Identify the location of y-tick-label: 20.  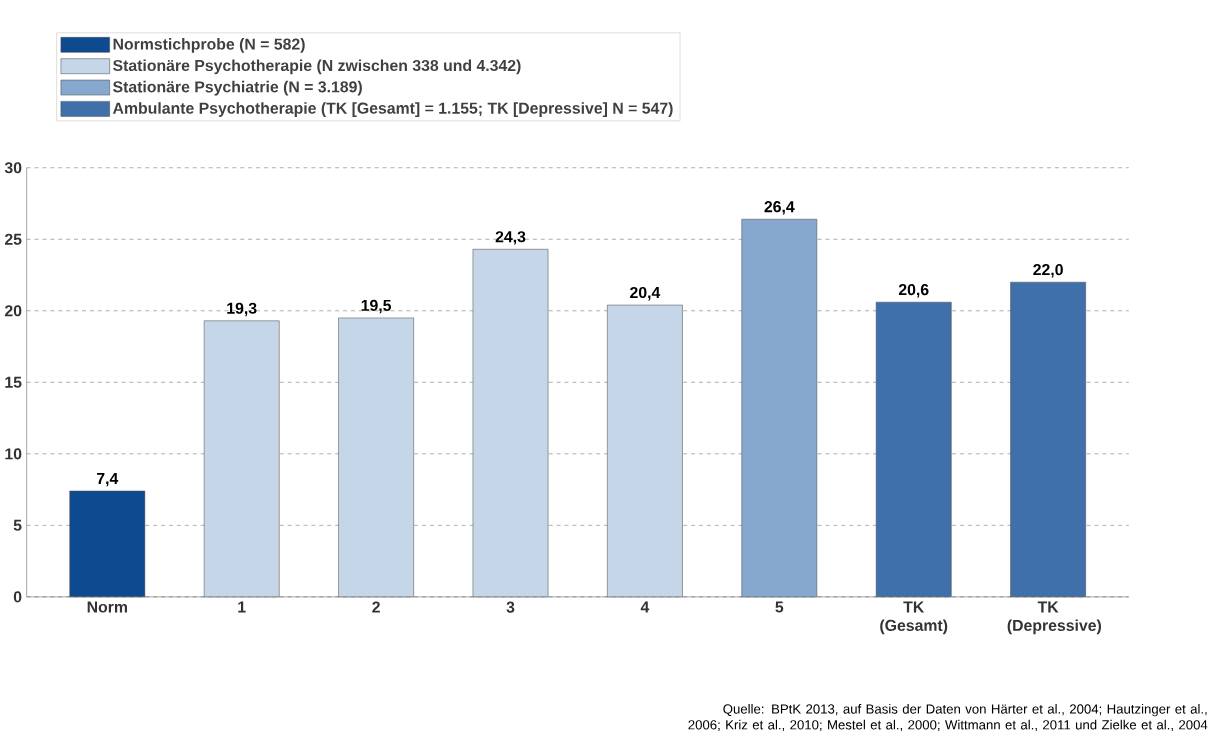
(13, 311).